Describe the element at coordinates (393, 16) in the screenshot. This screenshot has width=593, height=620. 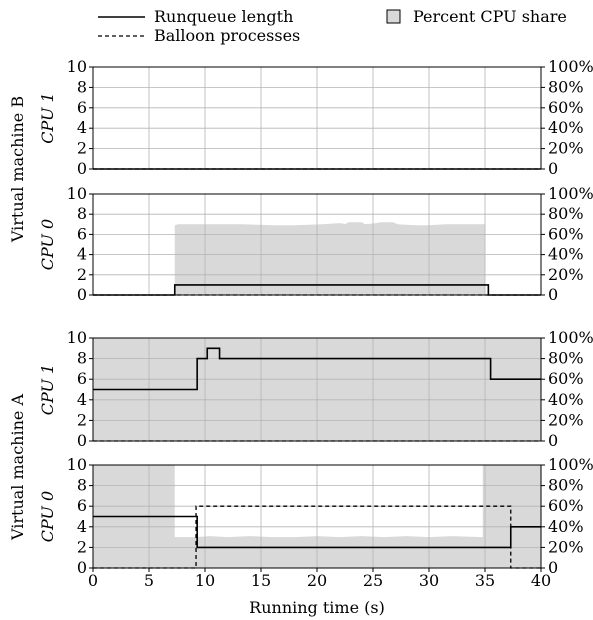
I see `legend-share-swatch` at that location.